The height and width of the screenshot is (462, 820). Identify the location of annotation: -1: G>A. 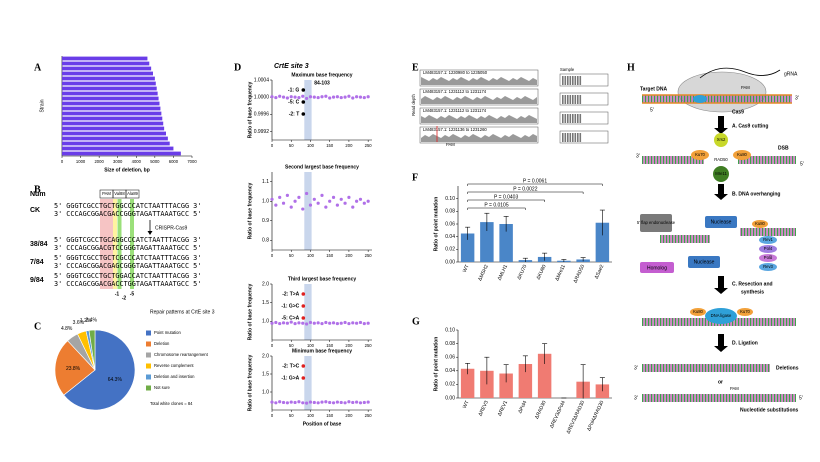
(290, 378).